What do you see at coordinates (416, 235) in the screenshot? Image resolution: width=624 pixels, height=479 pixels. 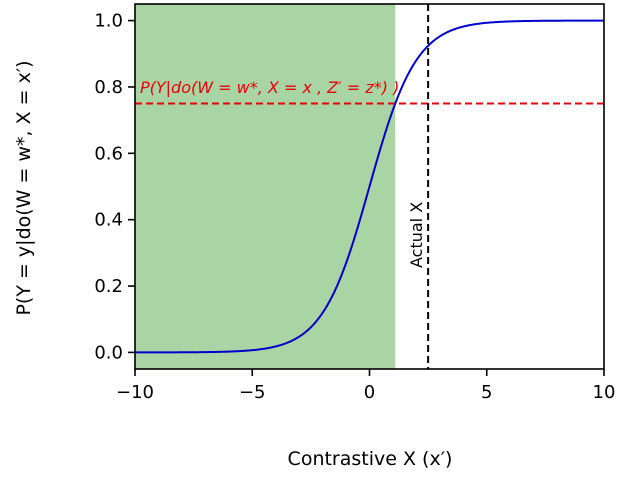 I see `vline-annotation: Actual X` at bounding box center [416, 235].